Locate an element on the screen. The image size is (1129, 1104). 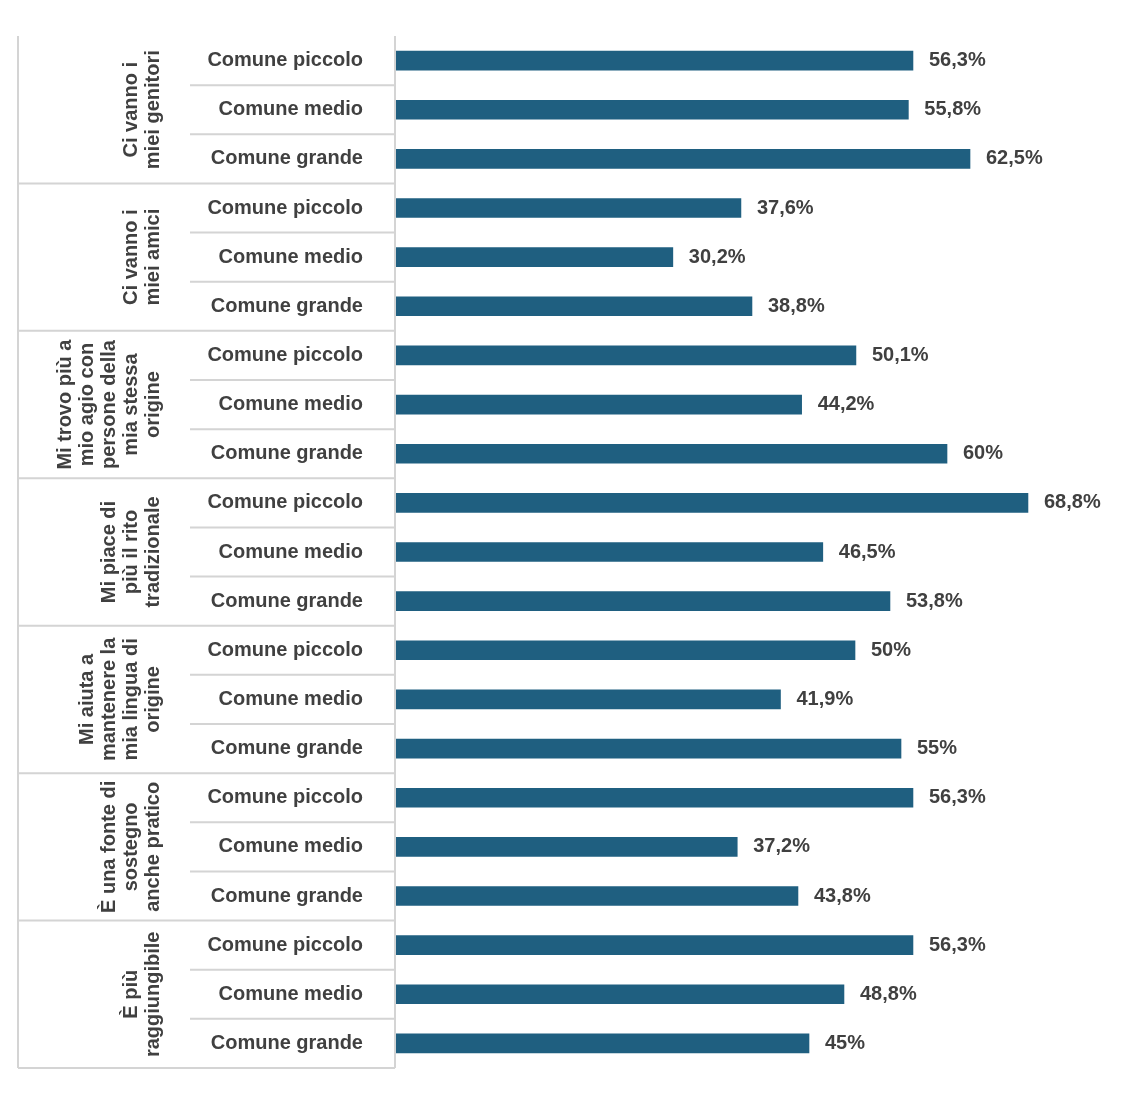
data-label: 68,8% is located at coordinates (1072, 501).